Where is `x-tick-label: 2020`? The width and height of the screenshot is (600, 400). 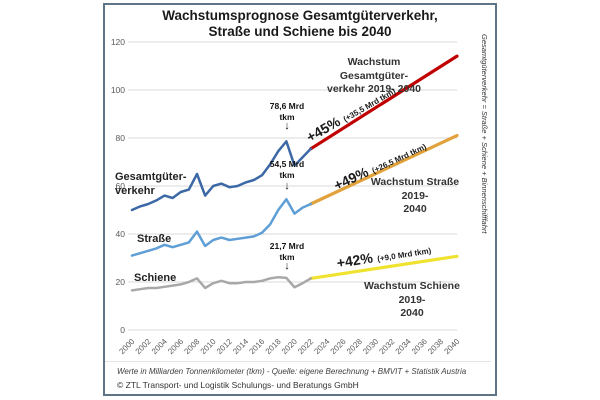
x-tick-label: 2020 is located at coordinates (289, 346).